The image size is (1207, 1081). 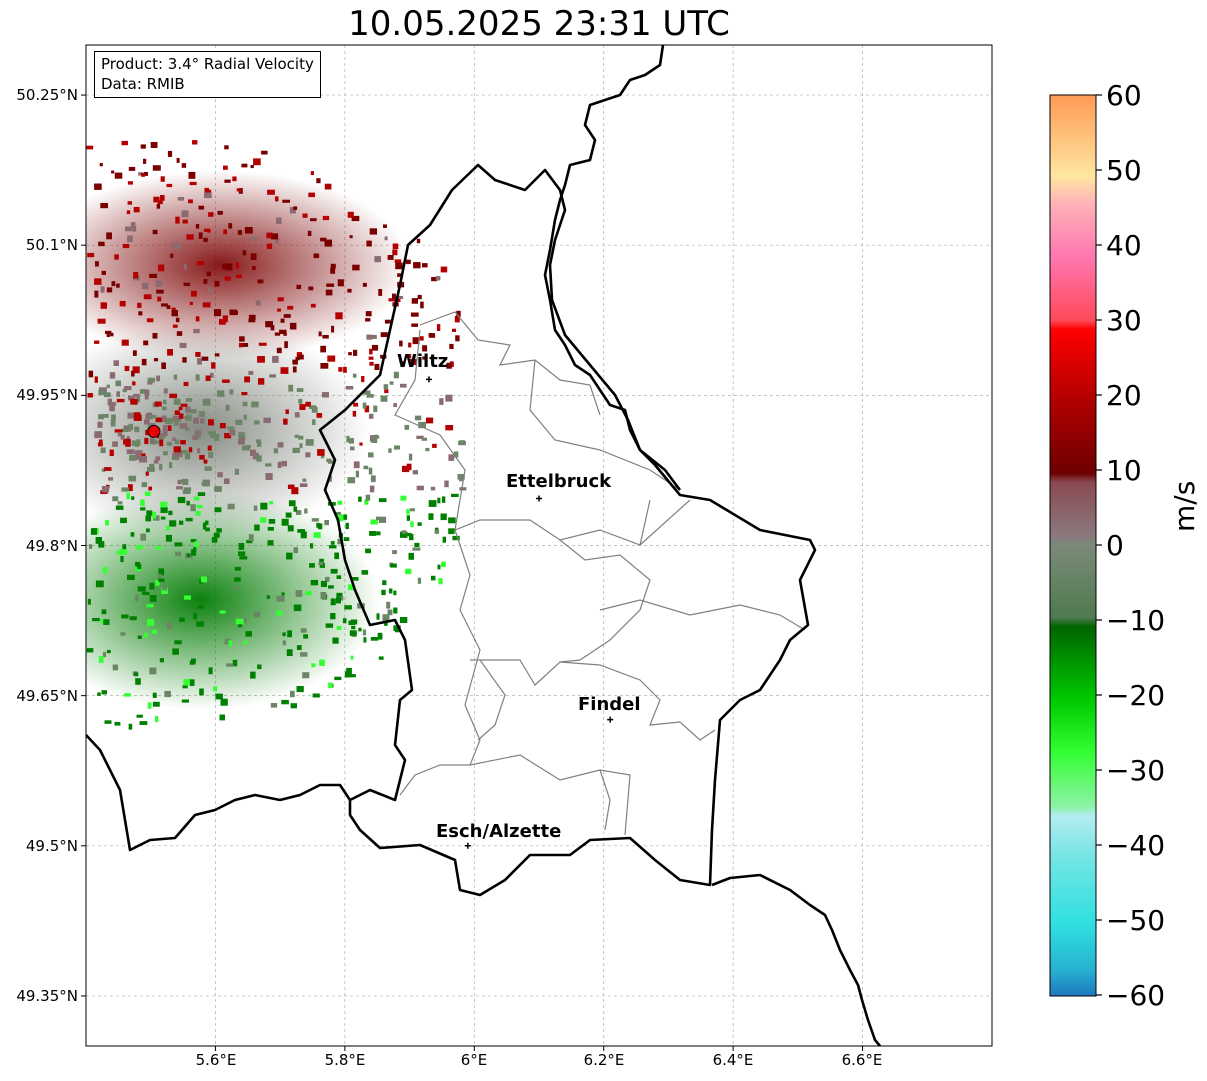 I want to click on colorbar-tick-label: −60, so click(x=1136, y=995).